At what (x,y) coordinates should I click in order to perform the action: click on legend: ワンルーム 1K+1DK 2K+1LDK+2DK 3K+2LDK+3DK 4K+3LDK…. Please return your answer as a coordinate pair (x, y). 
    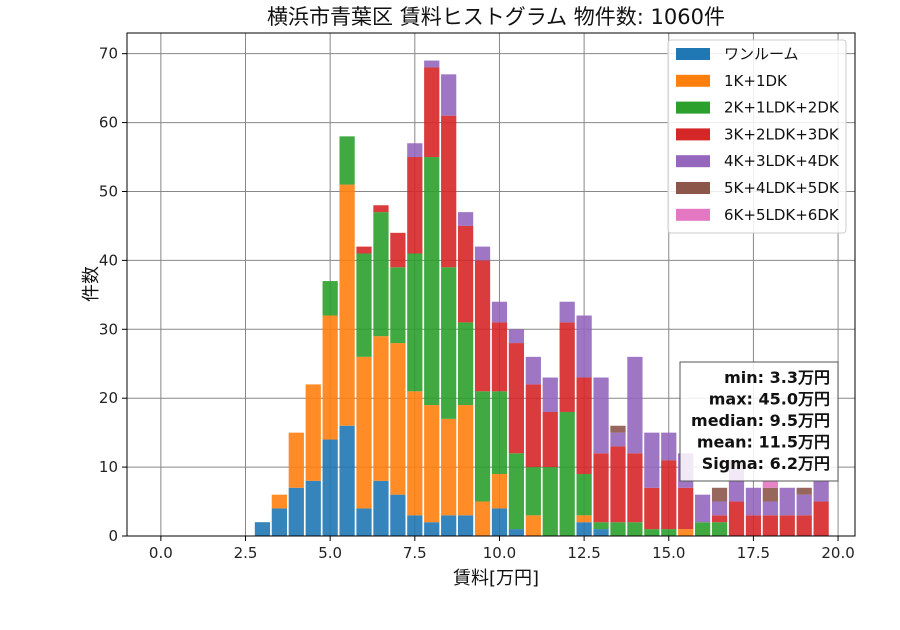
    Looking at the image, I should click on (757, 136).